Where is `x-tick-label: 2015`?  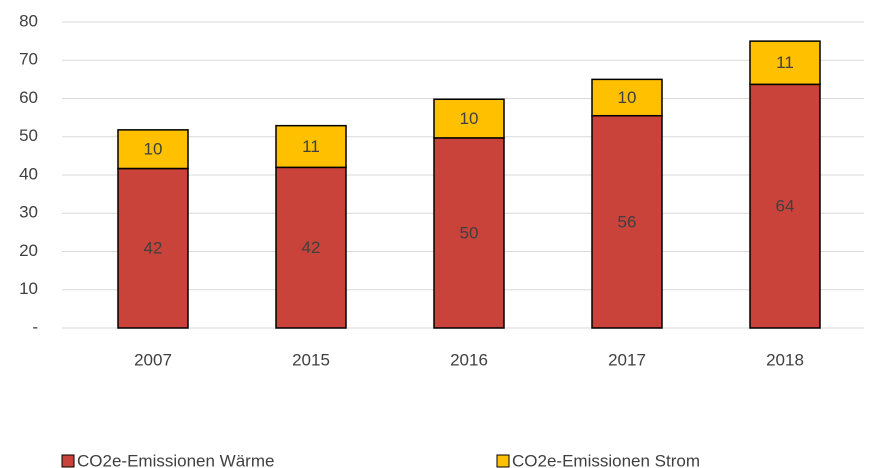
x-tick-label: 2015 is located at coordinates (311, 359).